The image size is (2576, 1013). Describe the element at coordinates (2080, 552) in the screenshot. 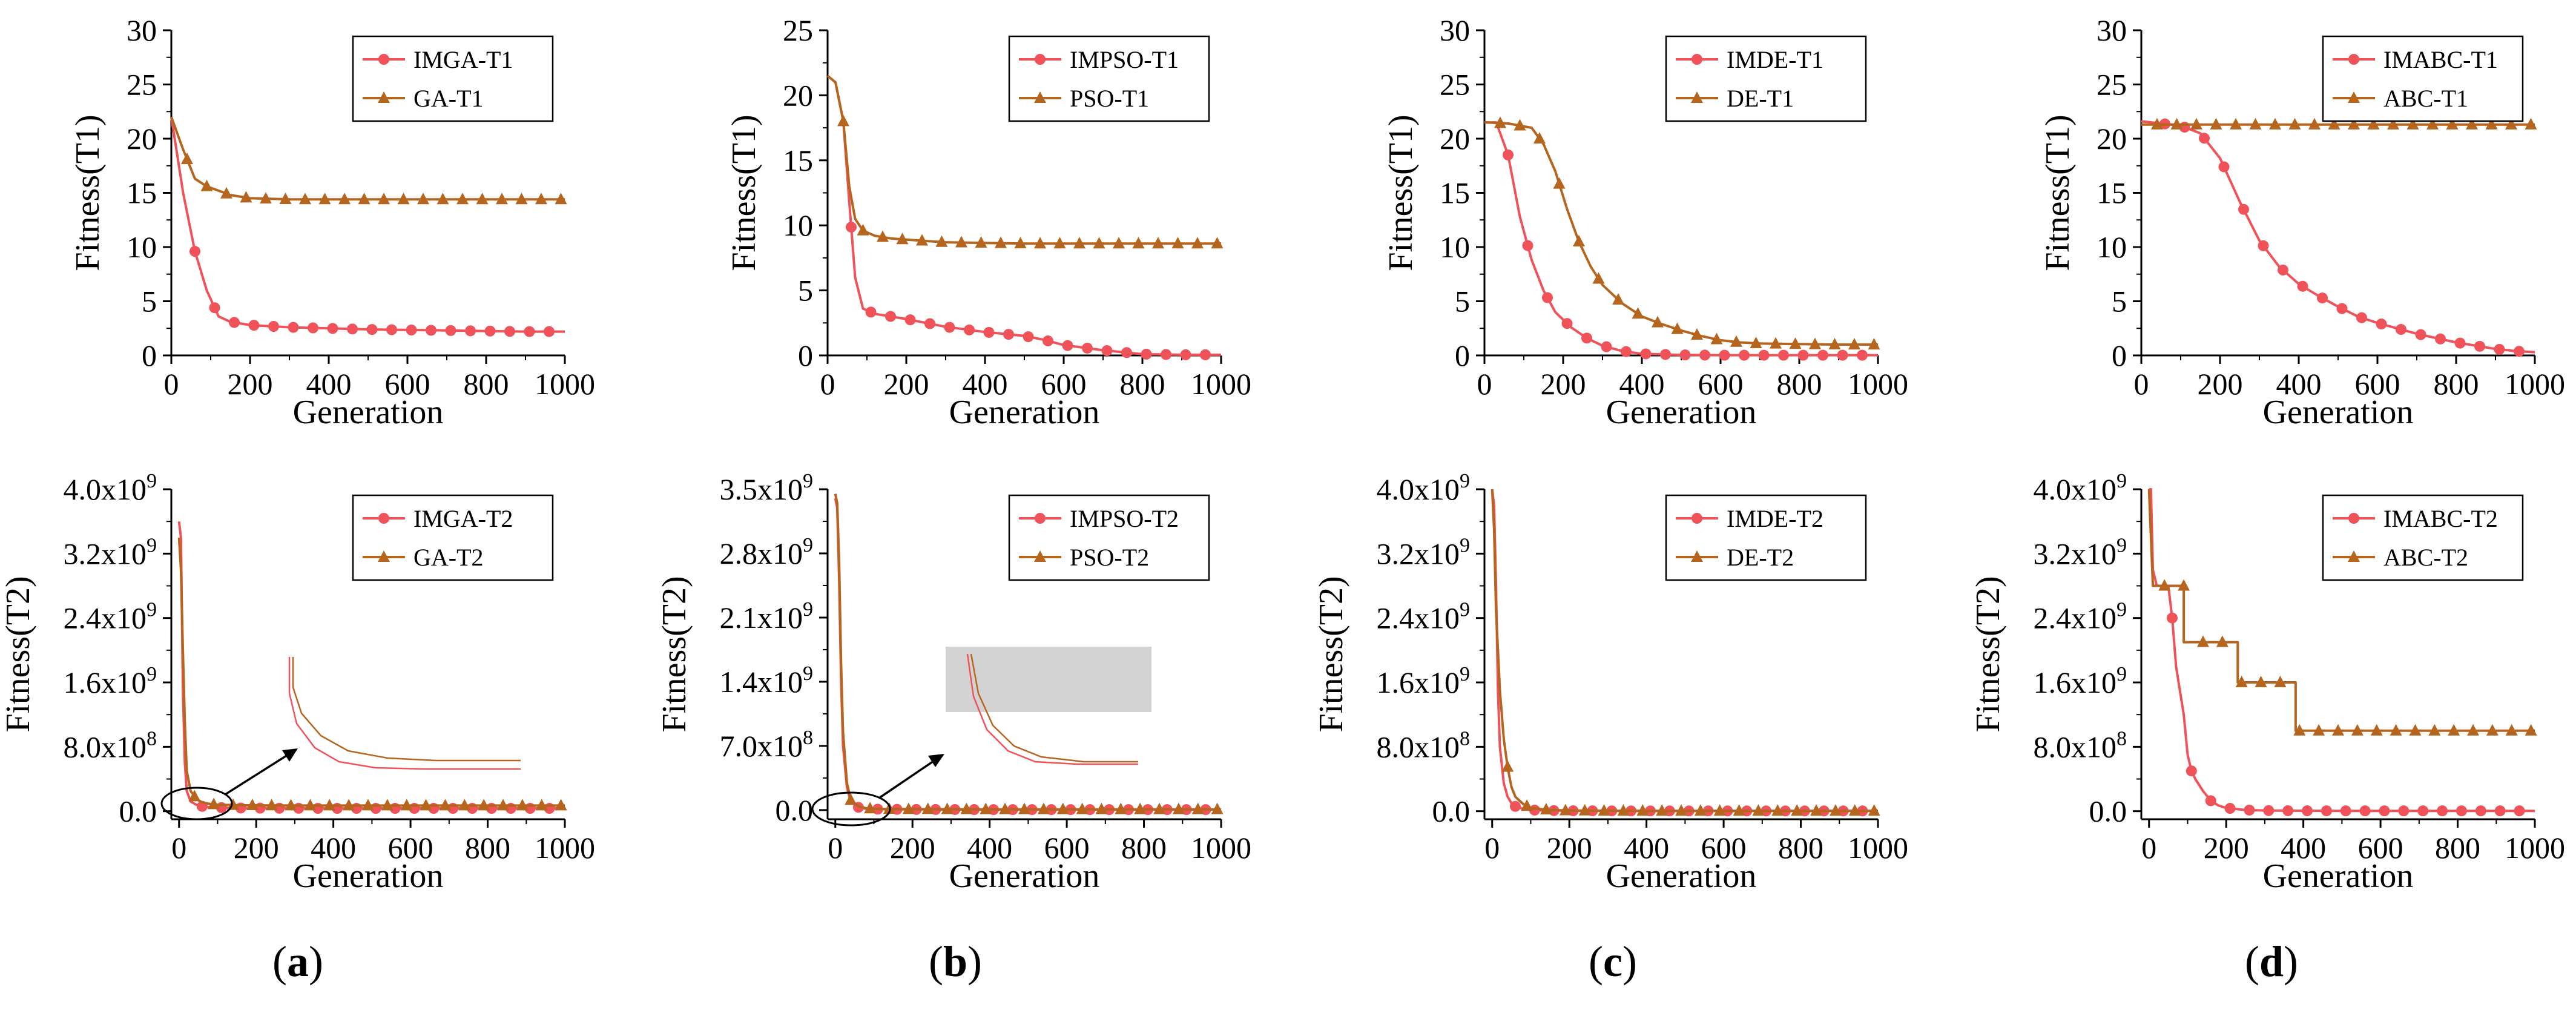

I see `chart-d-t2-y-tick-label: 3.2x10⁹` at that location.